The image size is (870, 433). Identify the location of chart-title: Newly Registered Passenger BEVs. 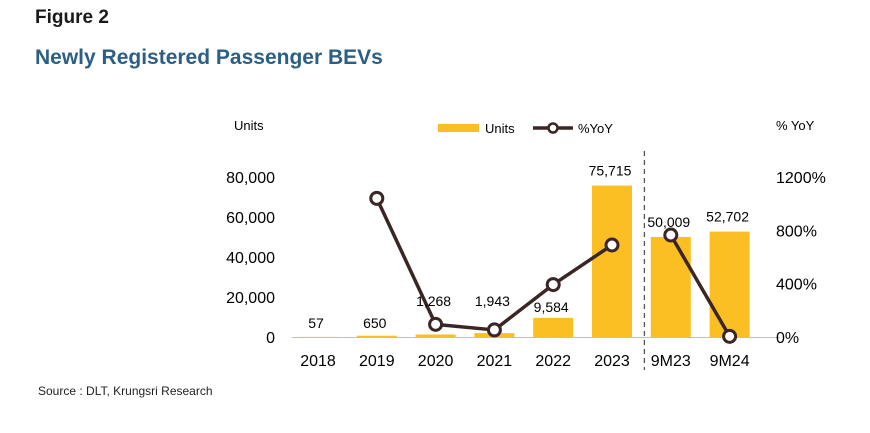
(209, 57).